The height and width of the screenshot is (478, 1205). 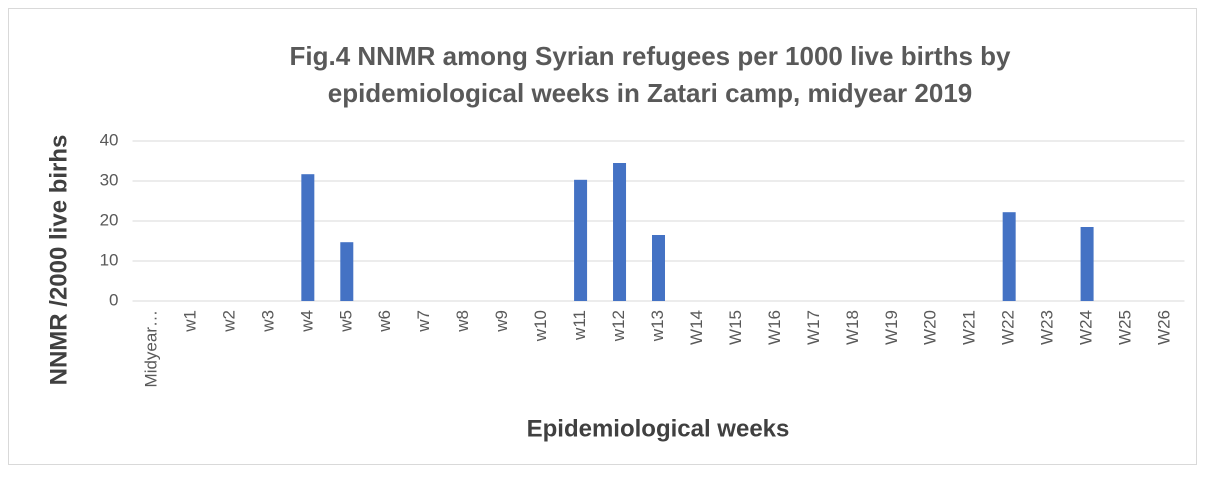 I want to click on y-tick-label: 40, so click(x=109, y=139).